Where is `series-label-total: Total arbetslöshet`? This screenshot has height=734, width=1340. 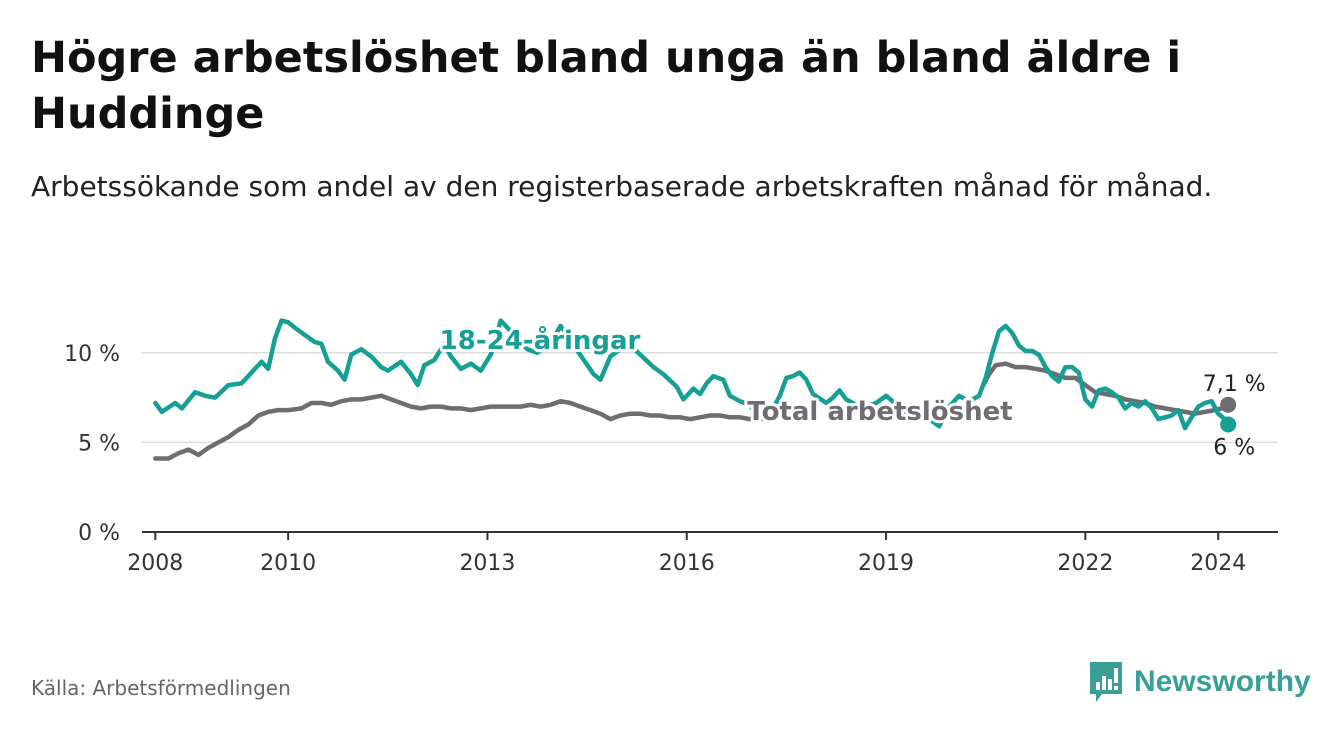 series-label-total: Total arbetslöshet is located at coordinates (879, 412).